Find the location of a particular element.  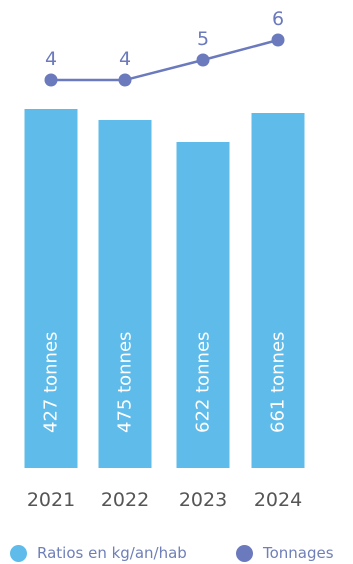

legend-label-ratios: Ratios en kg/an/hab is located at coordinates (112, 553).